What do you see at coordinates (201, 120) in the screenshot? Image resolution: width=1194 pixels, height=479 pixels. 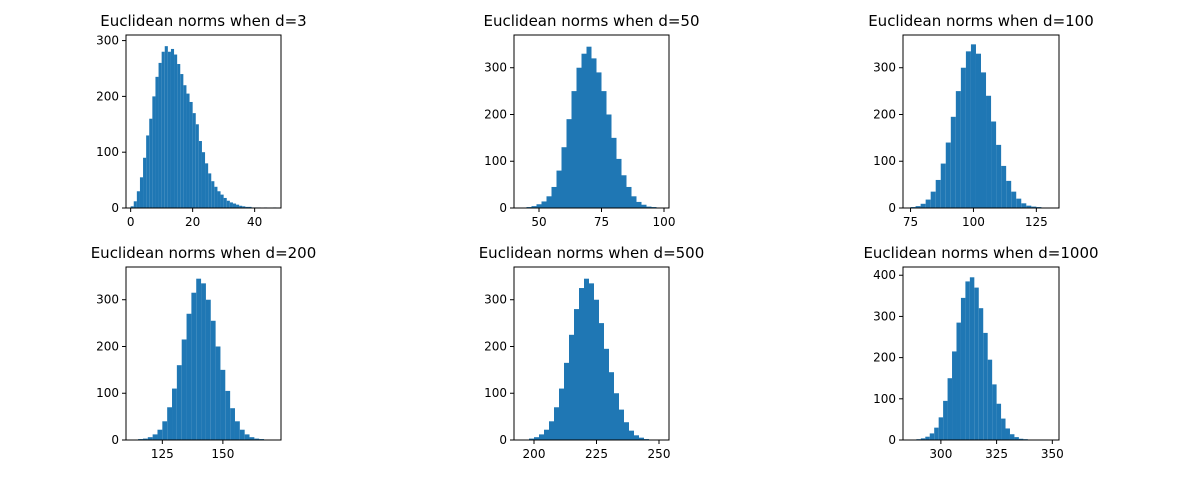 I see `histogram-panel-1: 0 20 40 0 100 200 300 Euclidean norms when d=3` at bounding box center [201, 120].